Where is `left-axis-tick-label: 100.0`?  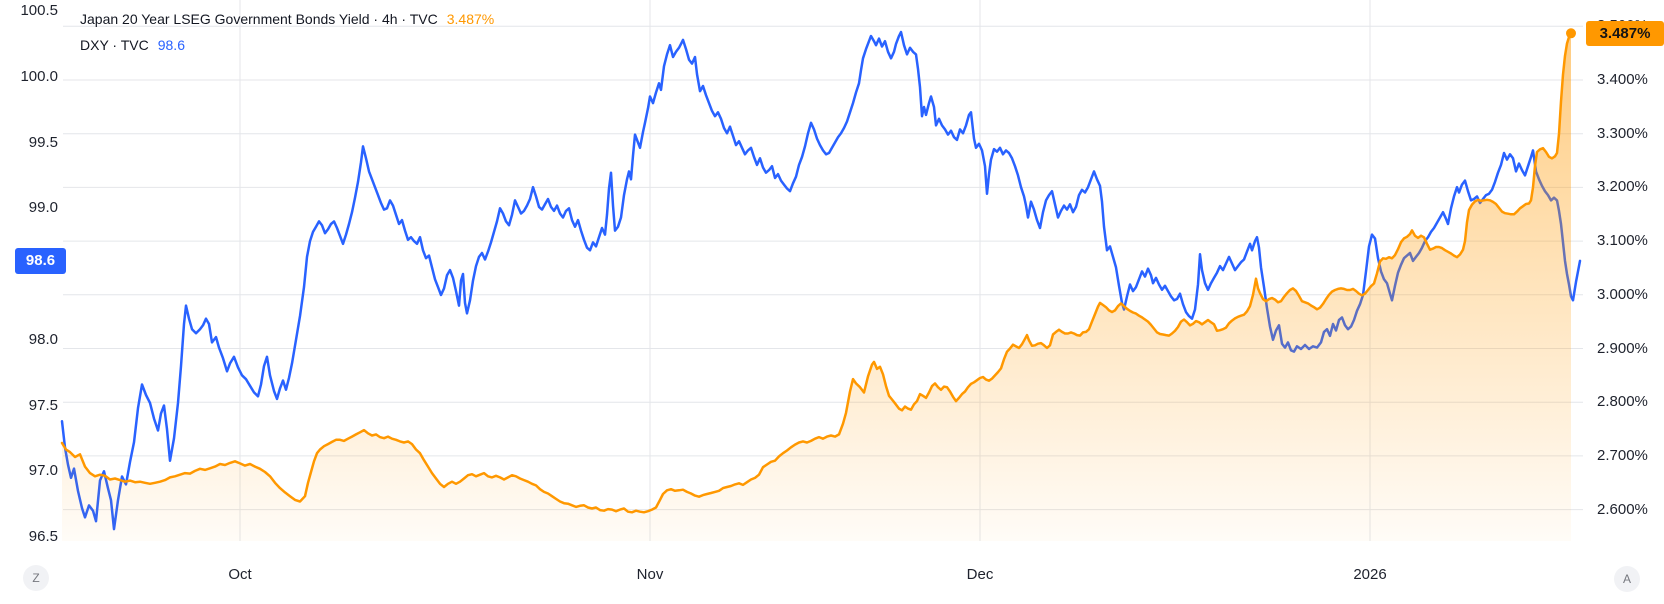
left-axis-tick-label: 100.0 is located at coordinates (39, 76).